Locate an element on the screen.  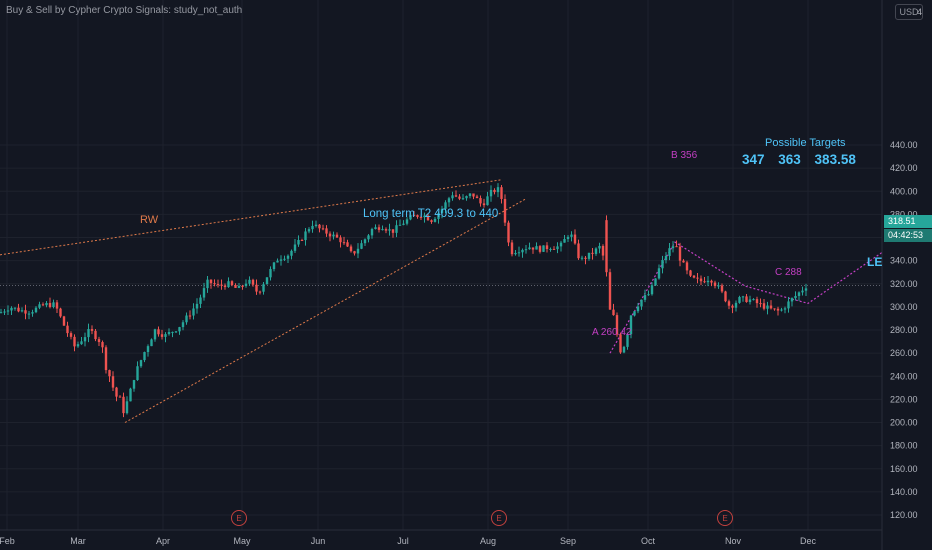
annotation-le: LE is located at coordinates (875, 262).